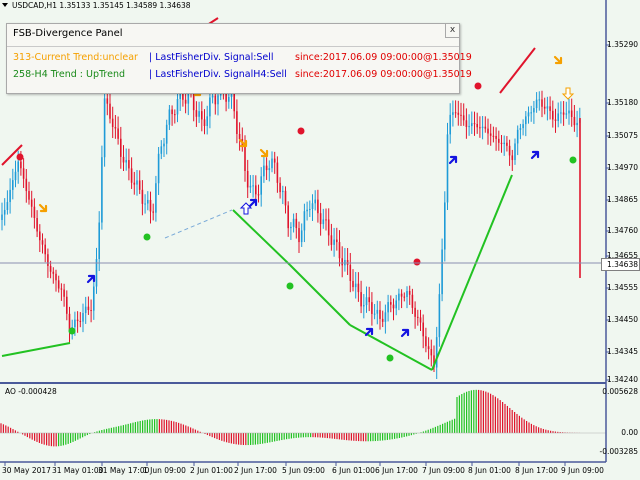 The height and width of the screenshot is (480, 640). Describe the element at coordinates (622, 379) in the screenshot. I see `price-label: 1.34240` at that location.